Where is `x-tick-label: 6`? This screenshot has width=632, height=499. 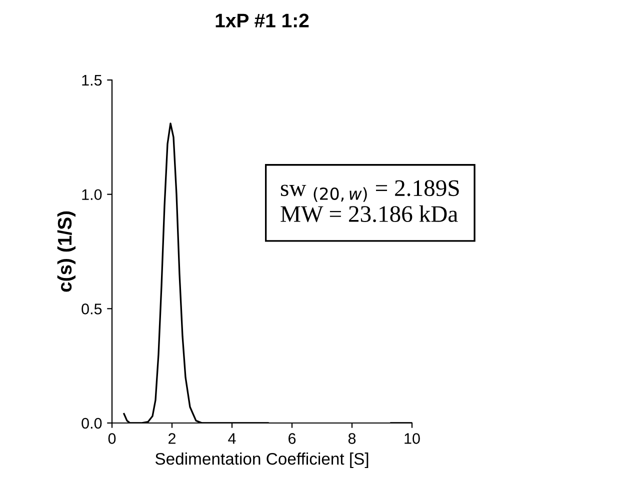
x-tick-label: 6 is located at coordinates (292, 438).